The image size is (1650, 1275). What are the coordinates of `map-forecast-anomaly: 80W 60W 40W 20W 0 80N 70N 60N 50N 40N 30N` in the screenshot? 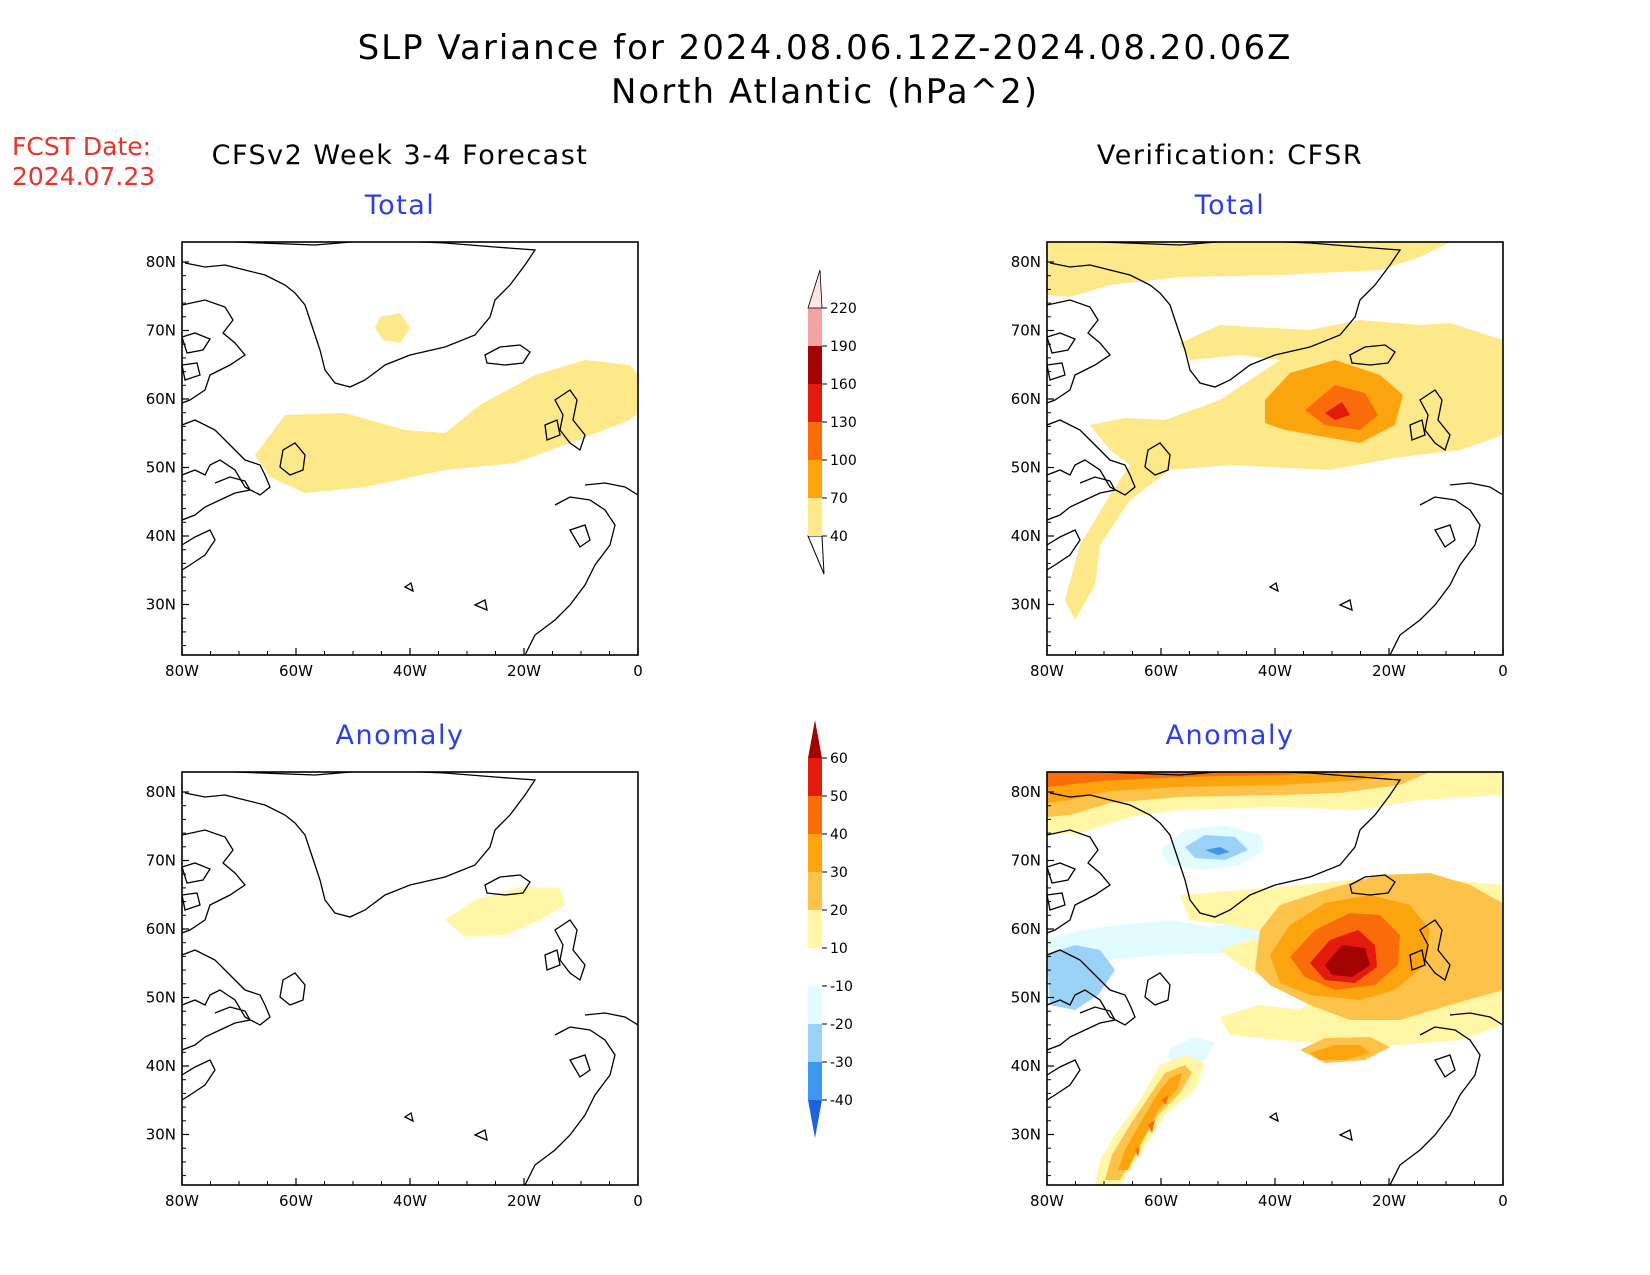 It's located at (394, 990).